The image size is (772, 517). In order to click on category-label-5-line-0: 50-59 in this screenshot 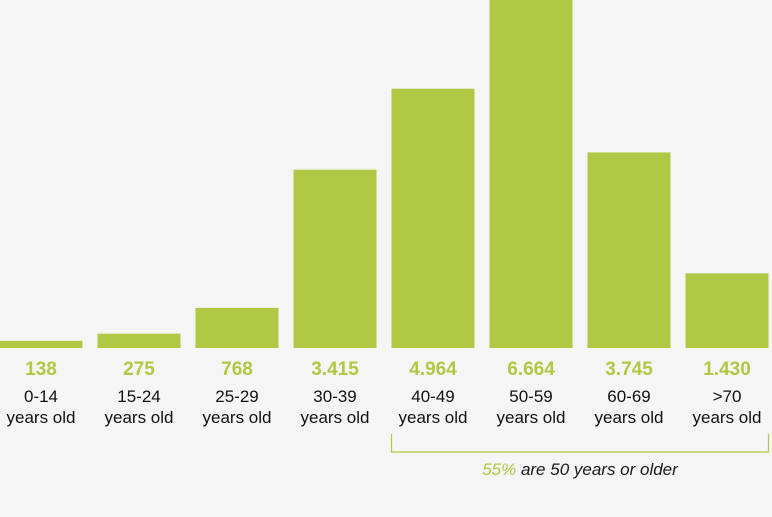, I will do `click(530, 396)`.